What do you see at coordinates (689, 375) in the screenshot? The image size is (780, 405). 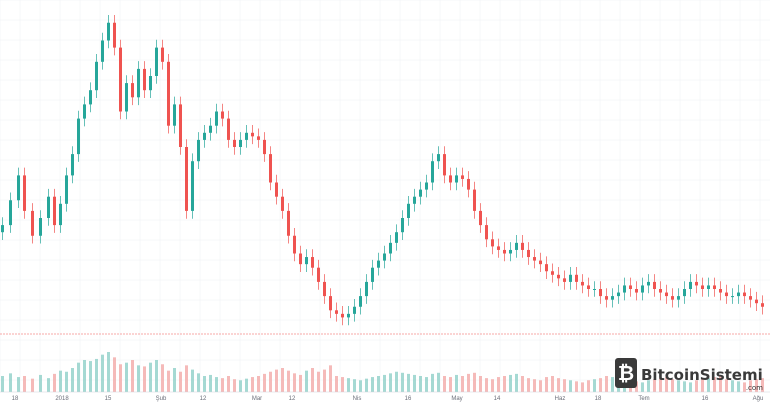 I see `brand-logo: ₿ BitcoinSistemi .com` at bounding box center [689, 375].